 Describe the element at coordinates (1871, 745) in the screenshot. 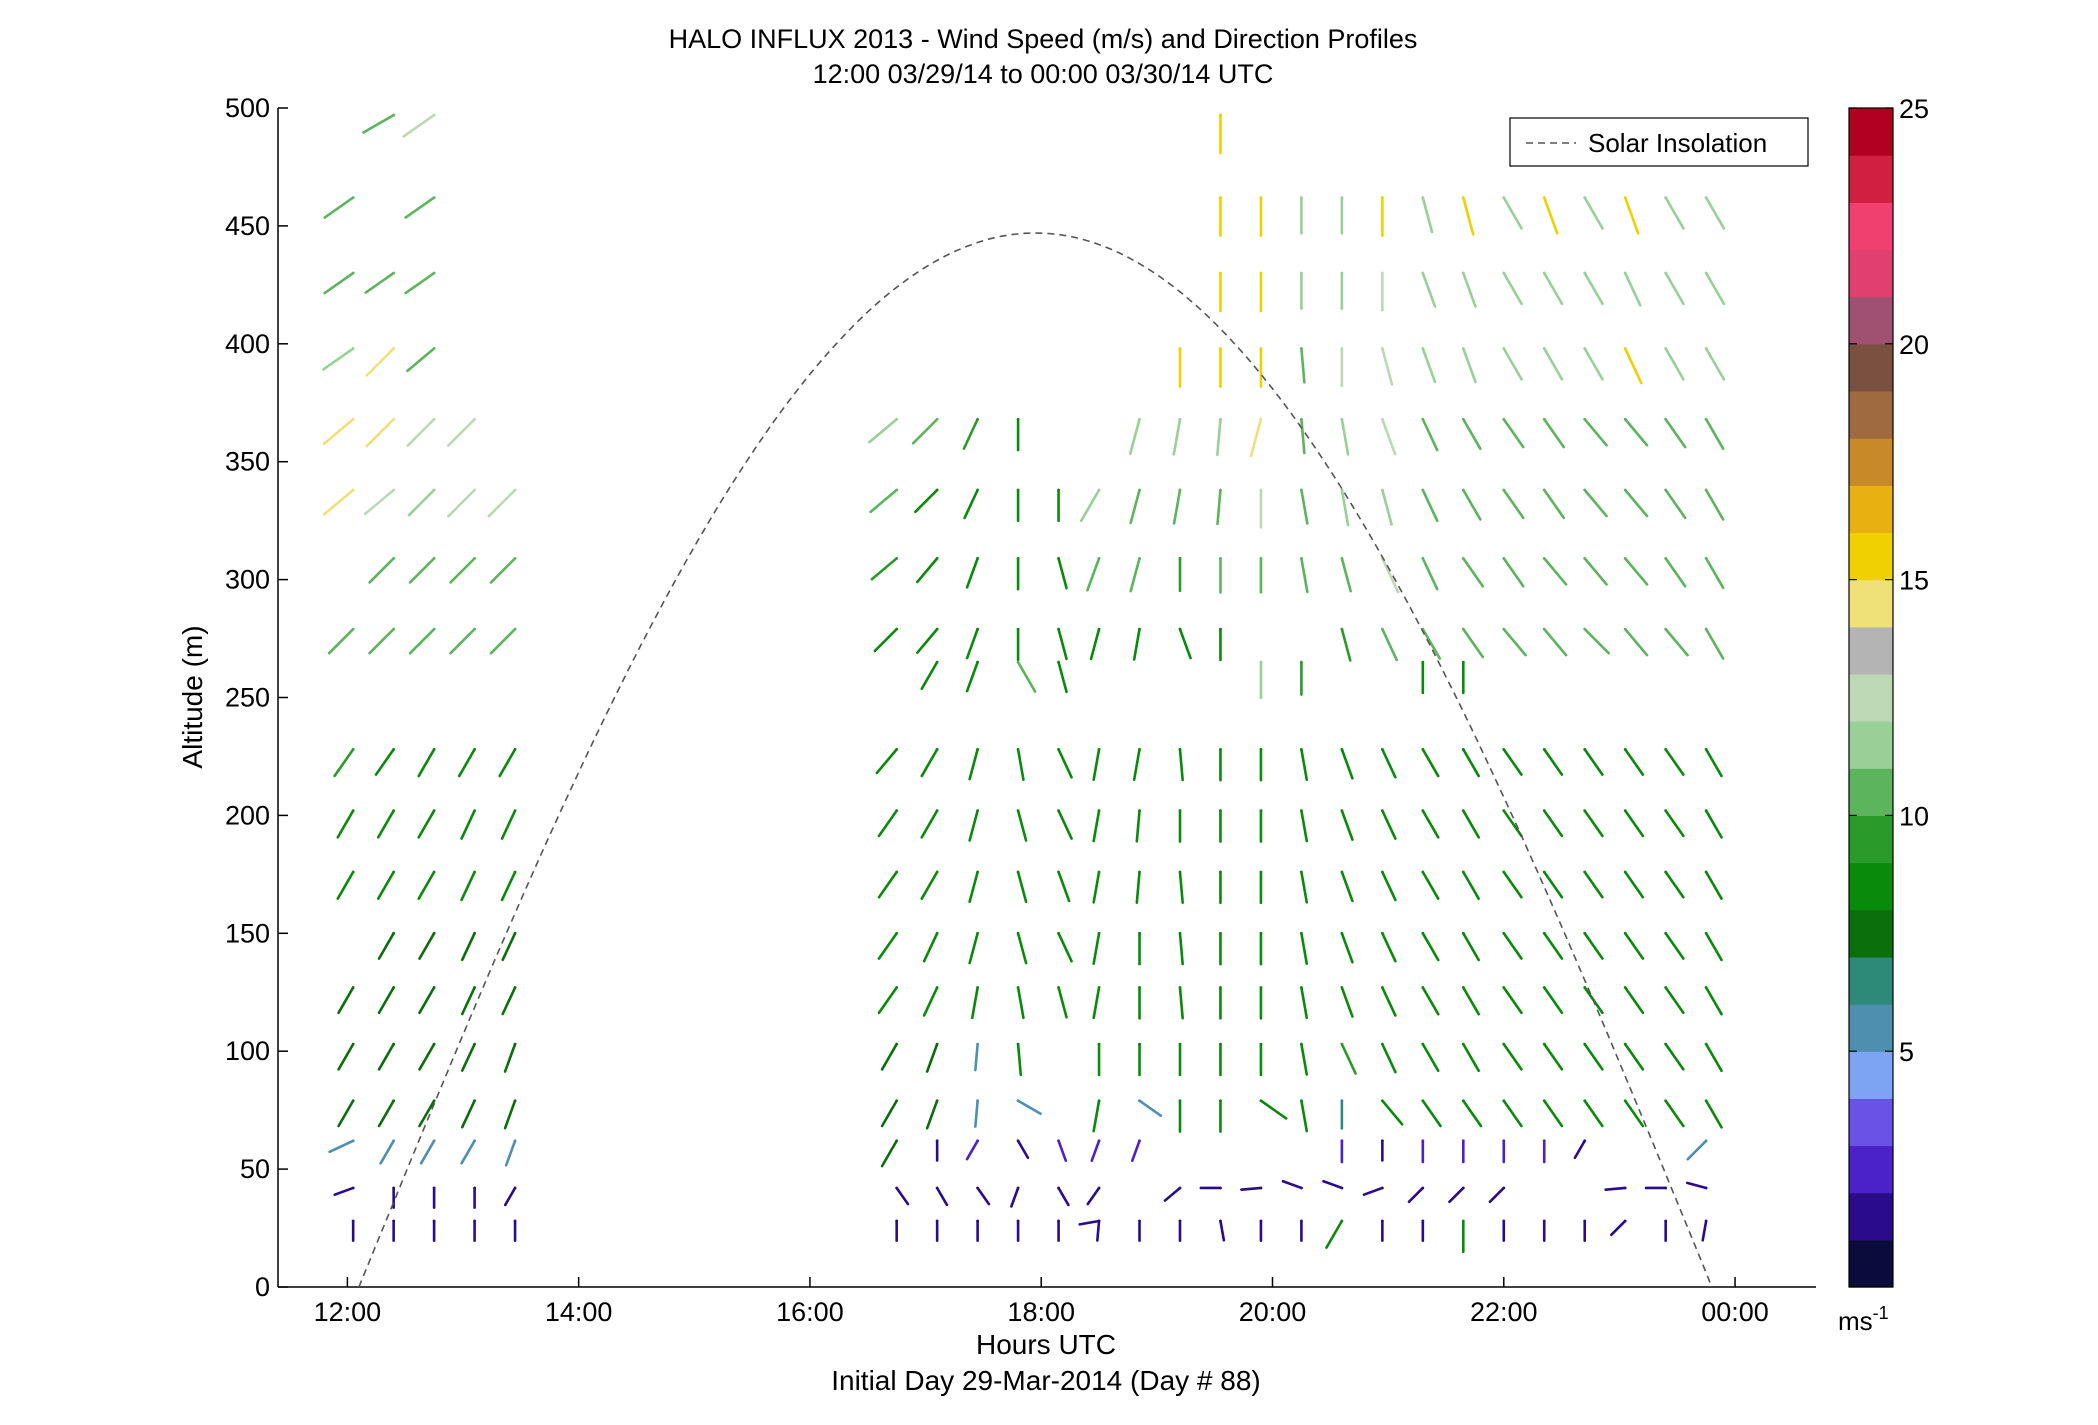

I see `colorbar-segment` at that location.